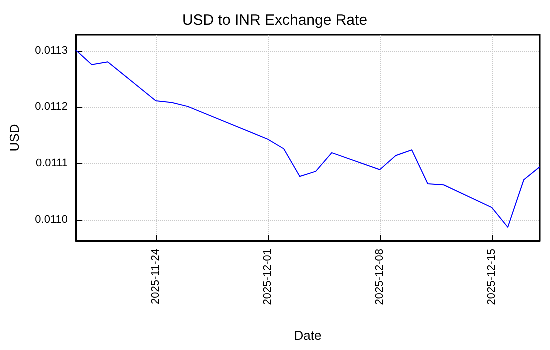 The image size is (550, 350). I want to click on y-axis-title: USD, so click(14, 138).